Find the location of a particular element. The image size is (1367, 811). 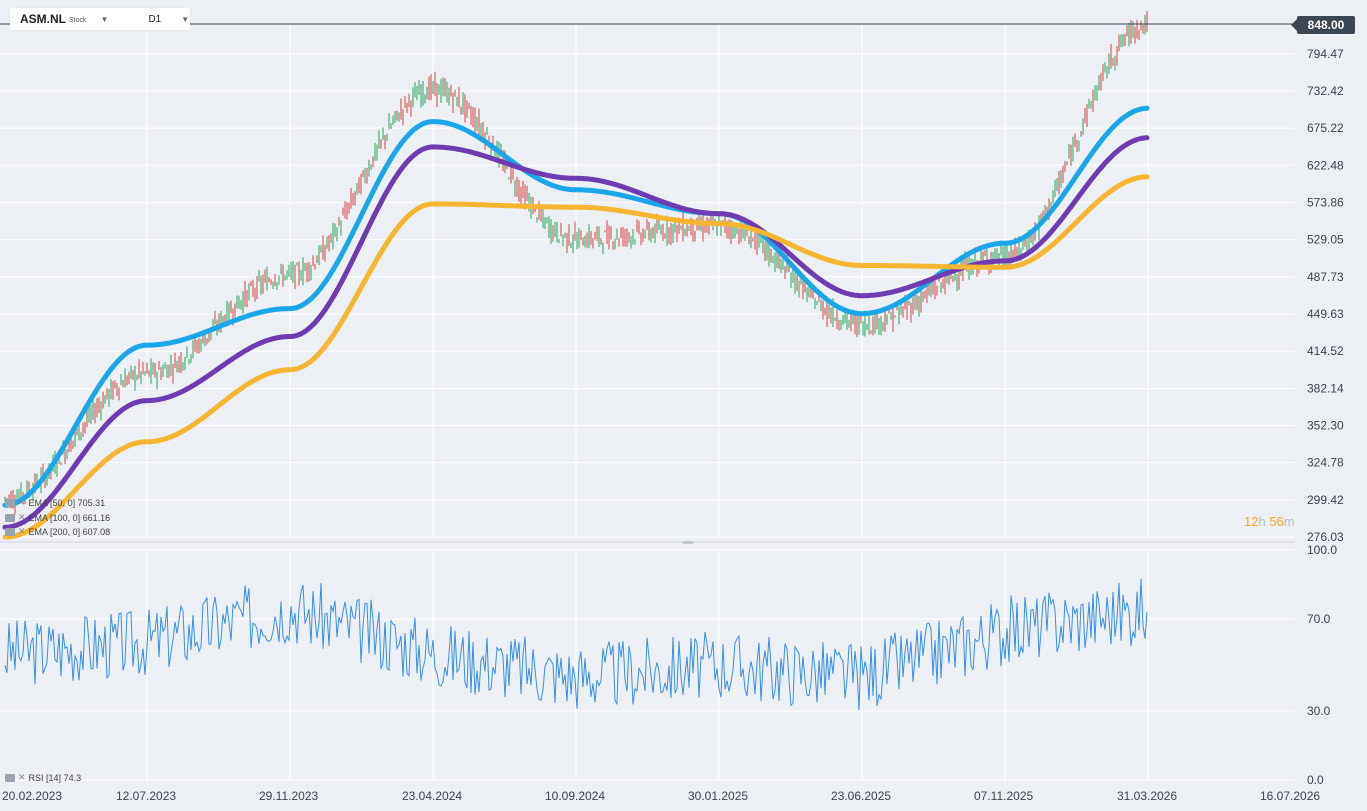

legend-ema200: ✕ EMA [200, 0] 607.08 is located at coordinates (57, 531).